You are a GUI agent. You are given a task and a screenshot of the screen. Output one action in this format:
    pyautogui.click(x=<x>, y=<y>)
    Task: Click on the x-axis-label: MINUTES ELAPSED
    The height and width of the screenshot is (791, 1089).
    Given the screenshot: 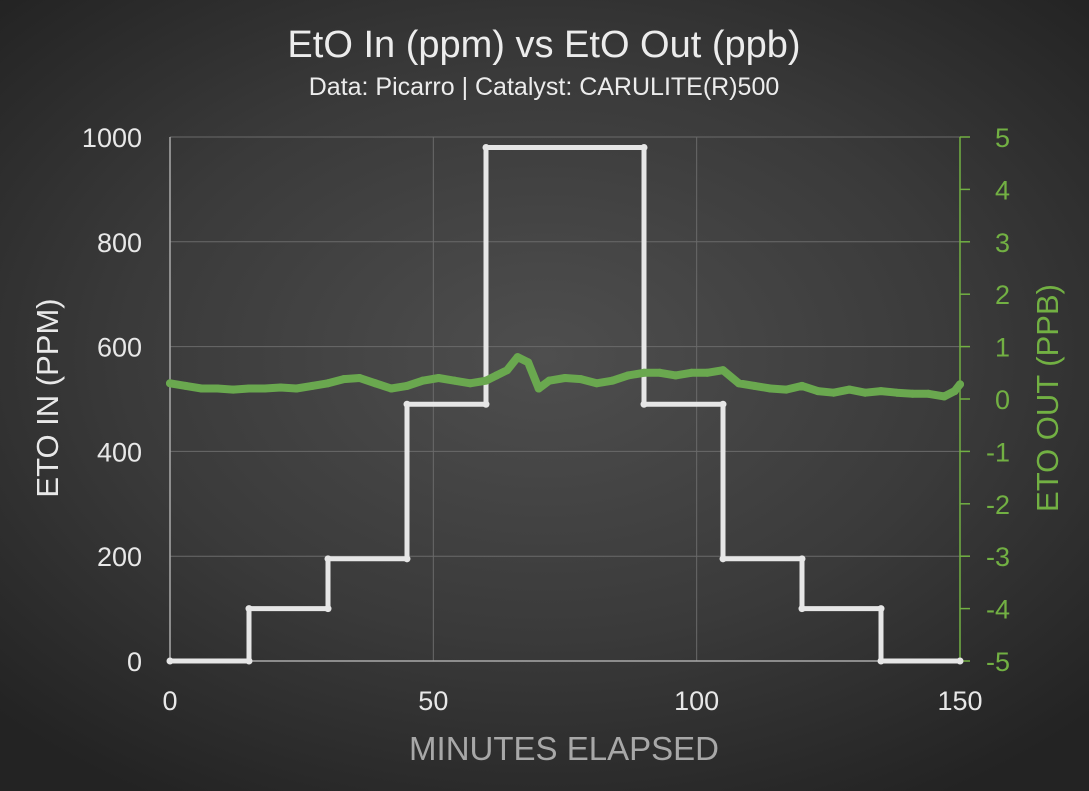 What is the action you would take?
    pyautogui.click(x=564, y=748)
    